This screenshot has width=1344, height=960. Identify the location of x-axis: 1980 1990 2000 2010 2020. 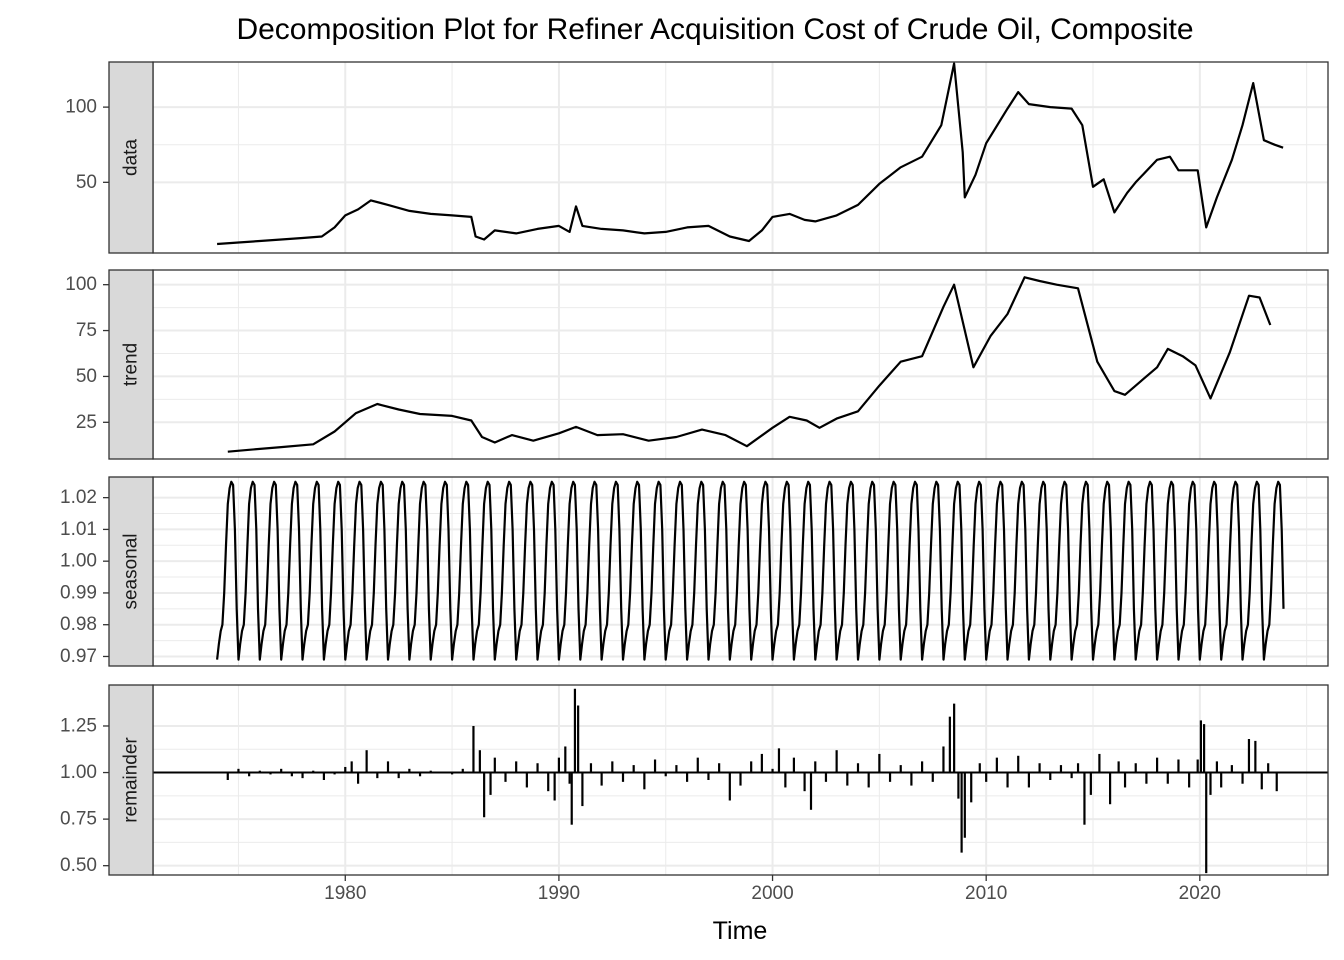
(772, 889).